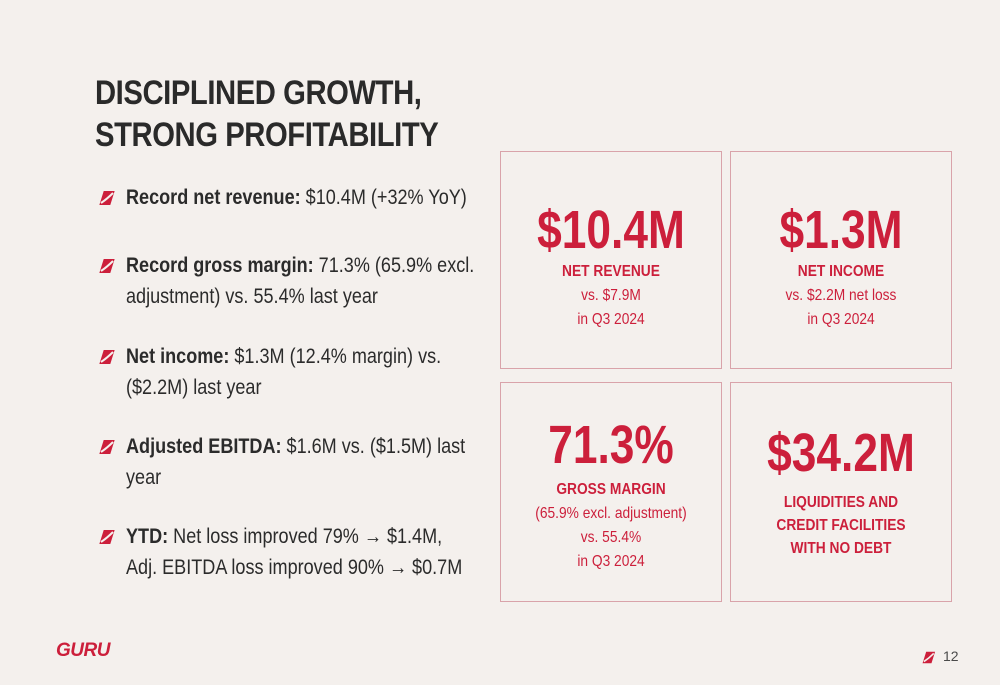  I want to click on card-value: $1.3M, so click(841, 230).